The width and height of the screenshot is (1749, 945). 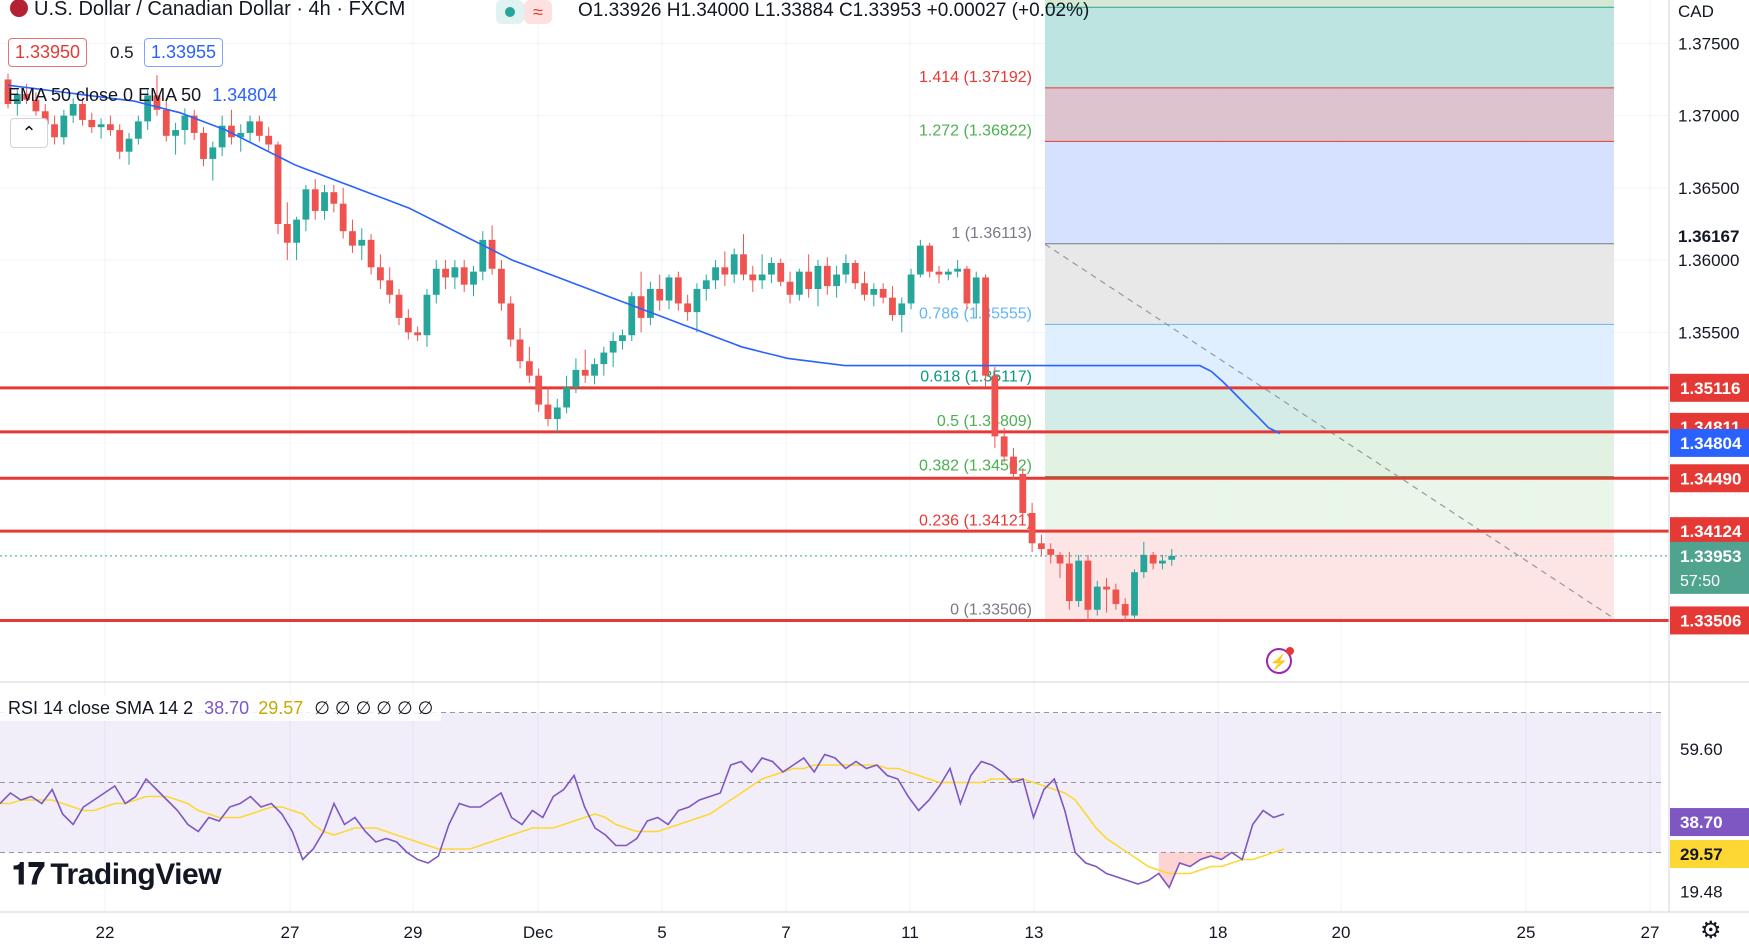 What do you see at coordinates (48, 52) in the screenshot?
I see `sell-price-button: 1.33950` at bounding box center [48, 52].